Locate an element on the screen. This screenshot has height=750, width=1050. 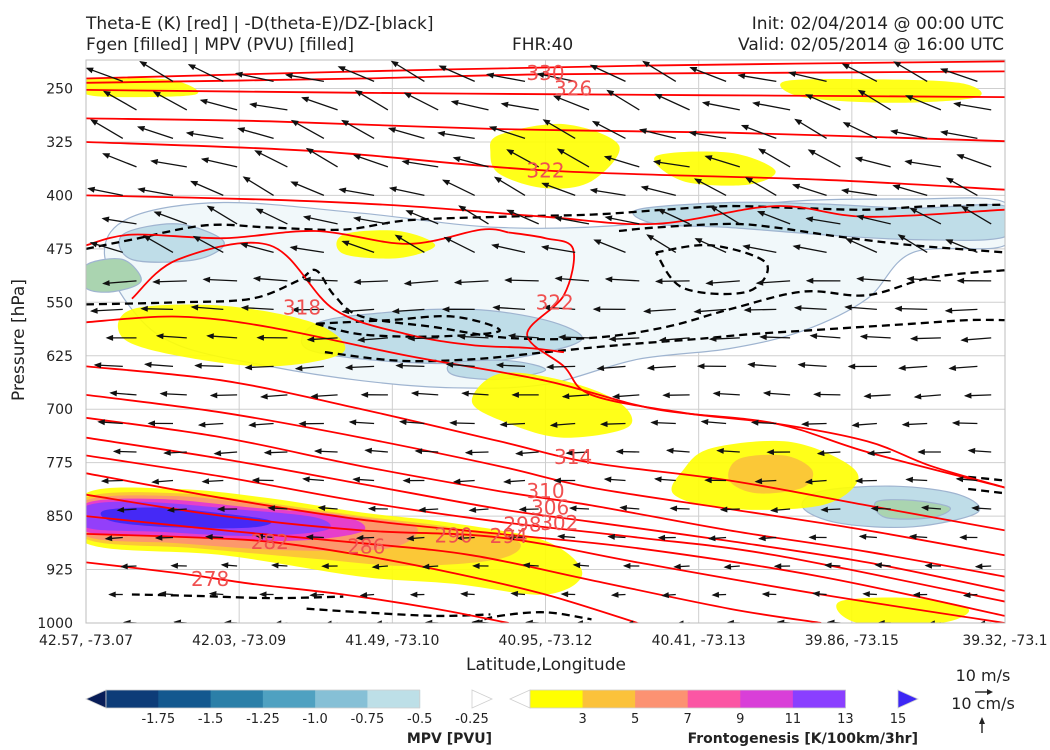
colorbar-tick-label: 9 is located at coordinates (740, 719).